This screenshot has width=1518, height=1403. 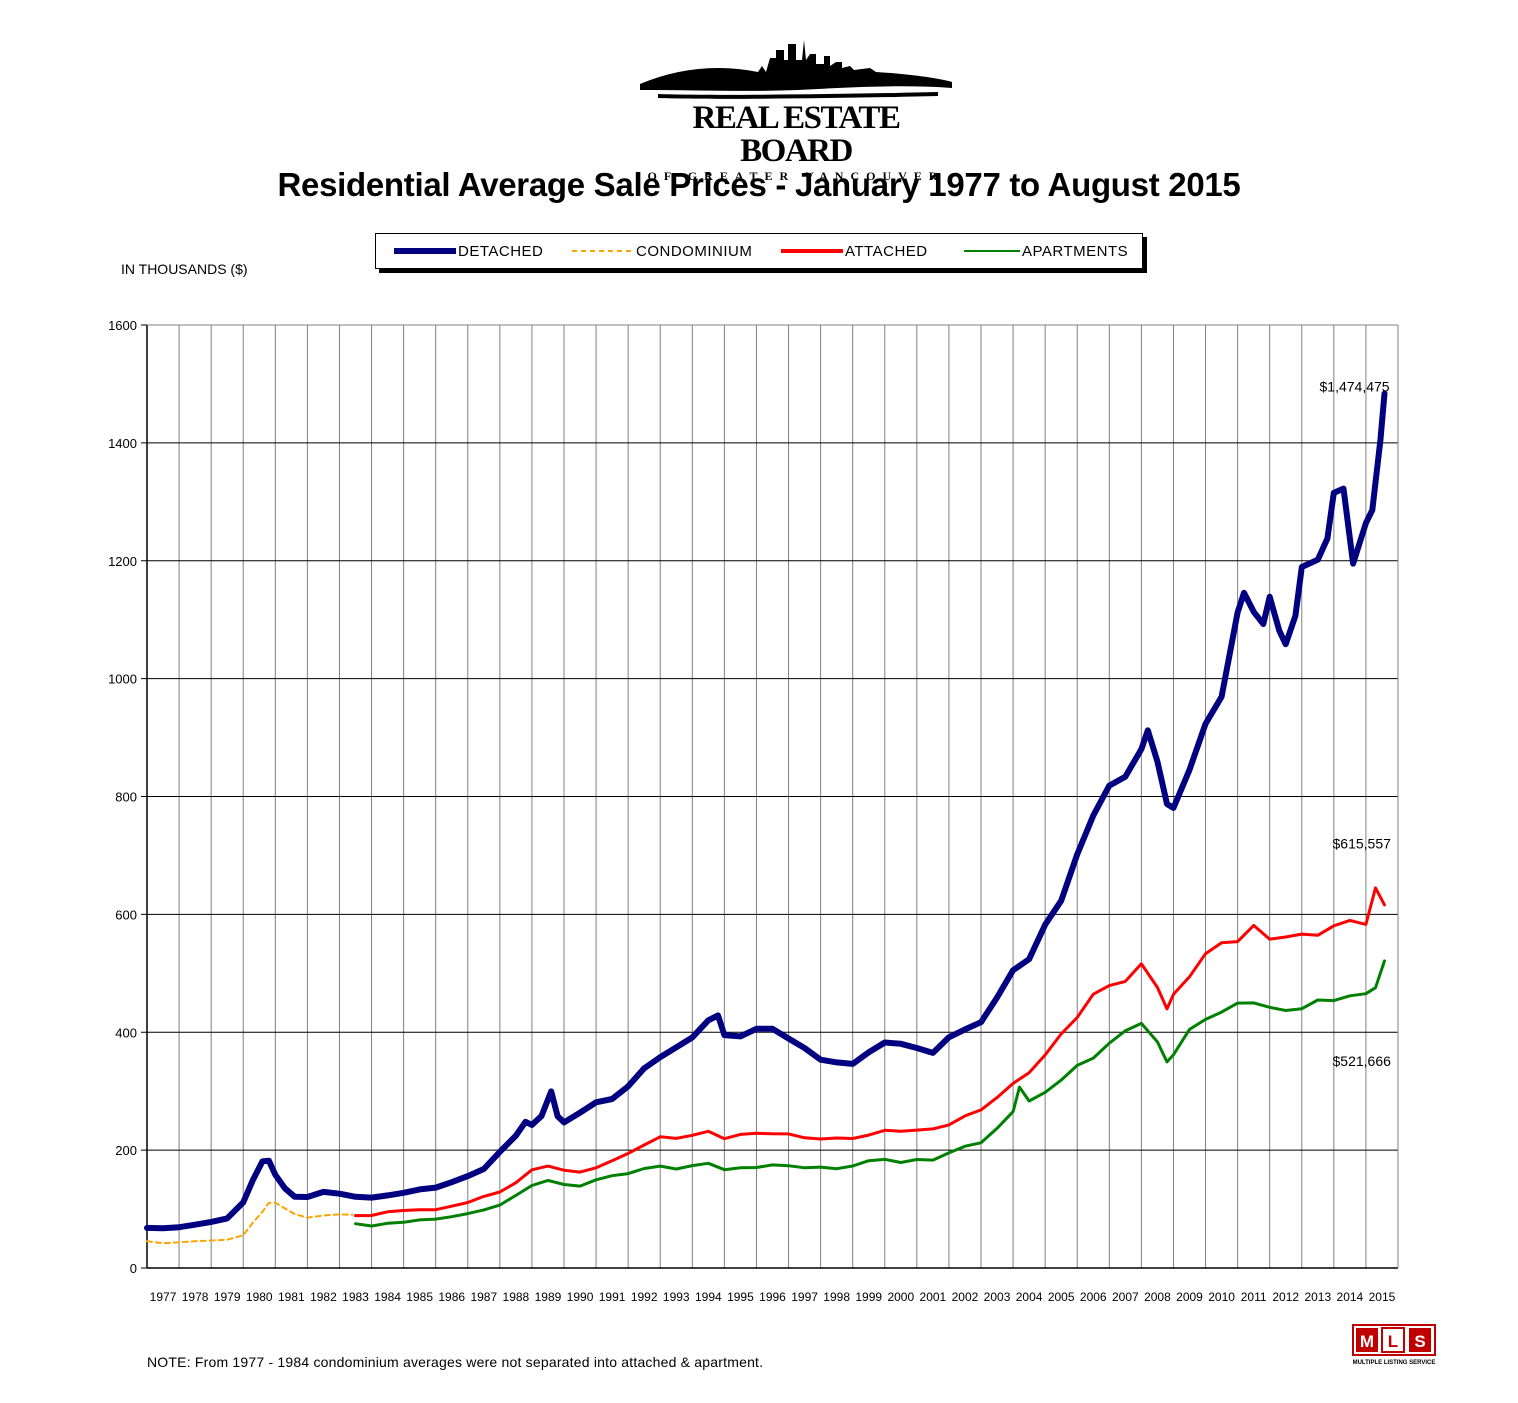 I want to click on legend-label-condominium: CONDOMINIUM, so click(x=694, y=251).